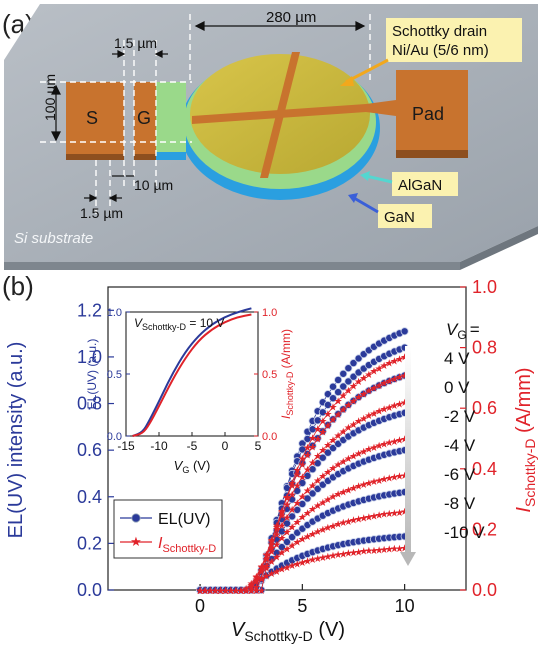 The height and width of the screenshot is (651, 542). I want to click on y-left-tick-label: 1.2, so click(89, 310).